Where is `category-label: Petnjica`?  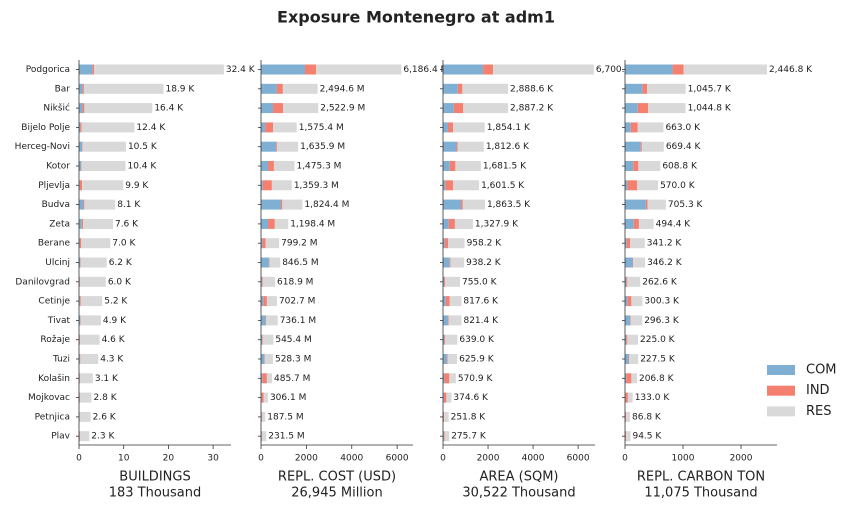
category-label: Petnjica is located at coordinates (52, 417).